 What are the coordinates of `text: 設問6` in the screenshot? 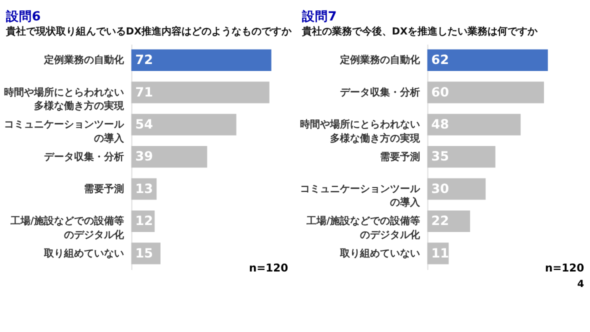 It's located at (22, 16).